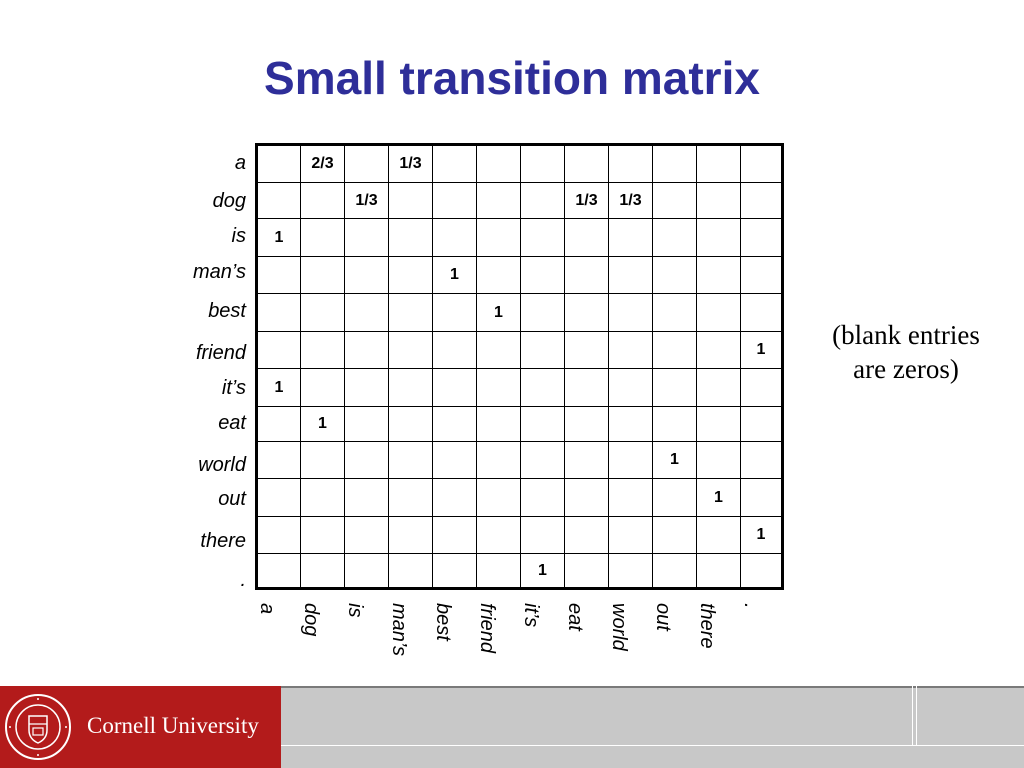  Describe the element at coordinates (232, 499) in the screenshot. I see `row-label: out` at that location.